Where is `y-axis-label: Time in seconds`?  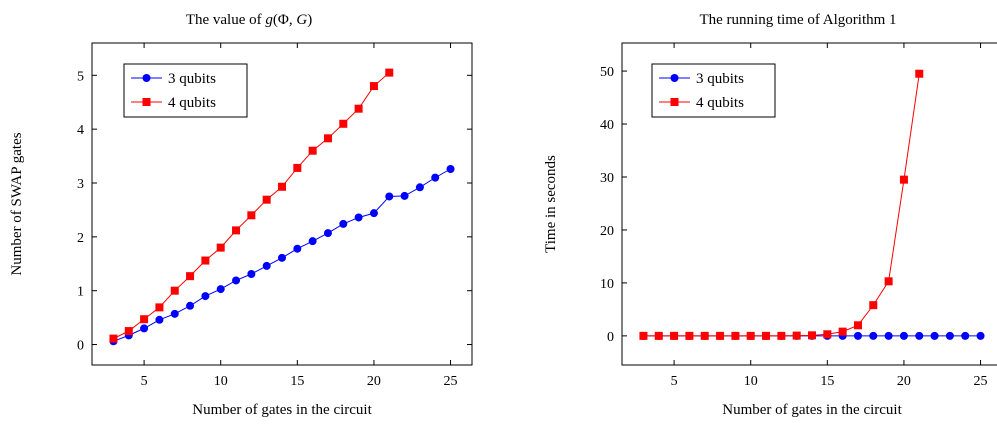
y-axis-label: Time in seconds is located at coordinates (551, 204).